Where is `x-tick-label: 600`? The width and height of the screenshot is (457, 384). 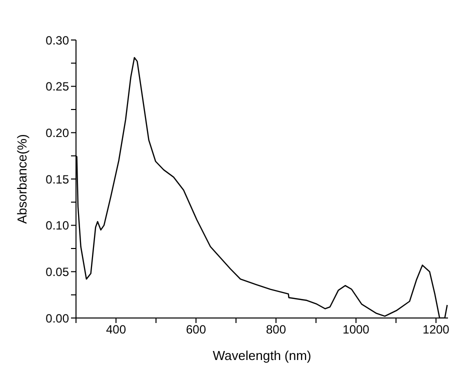
x-tick-label: 600 is located at coordinates (196, 329).